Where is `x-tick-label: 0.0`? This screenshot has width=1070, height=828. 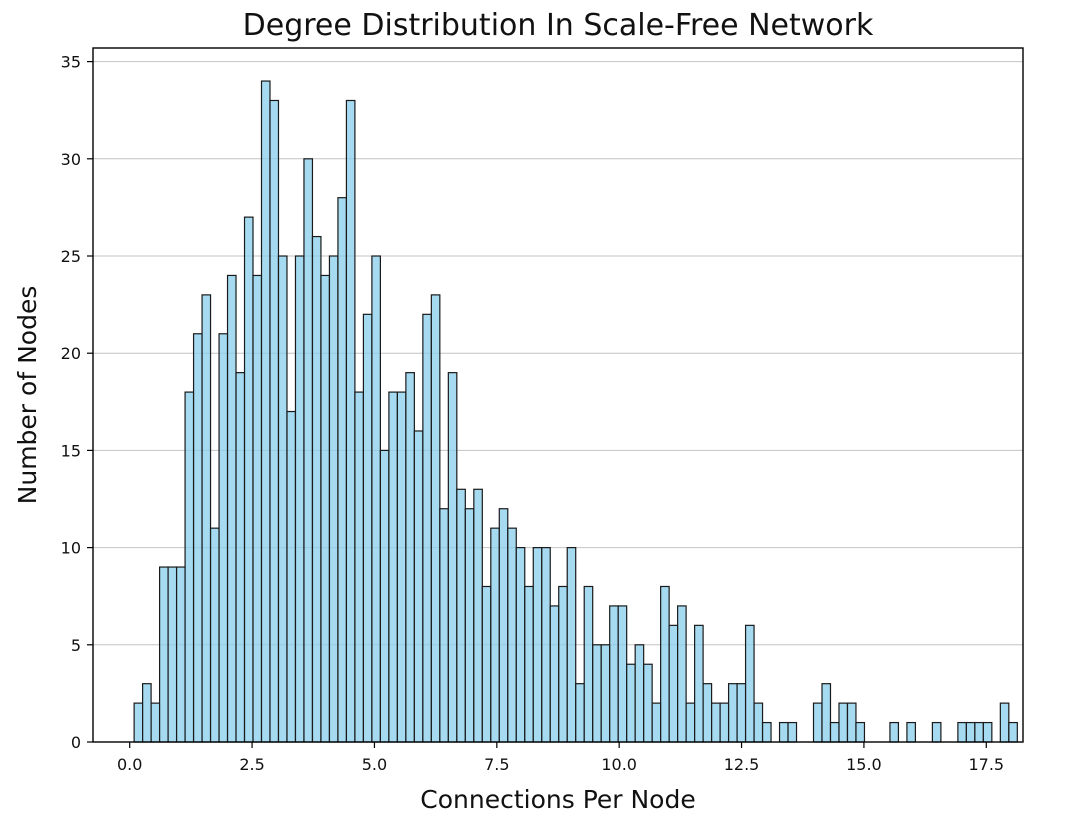
x-tick-label: 0.0 is located at coordinates (129, 764).